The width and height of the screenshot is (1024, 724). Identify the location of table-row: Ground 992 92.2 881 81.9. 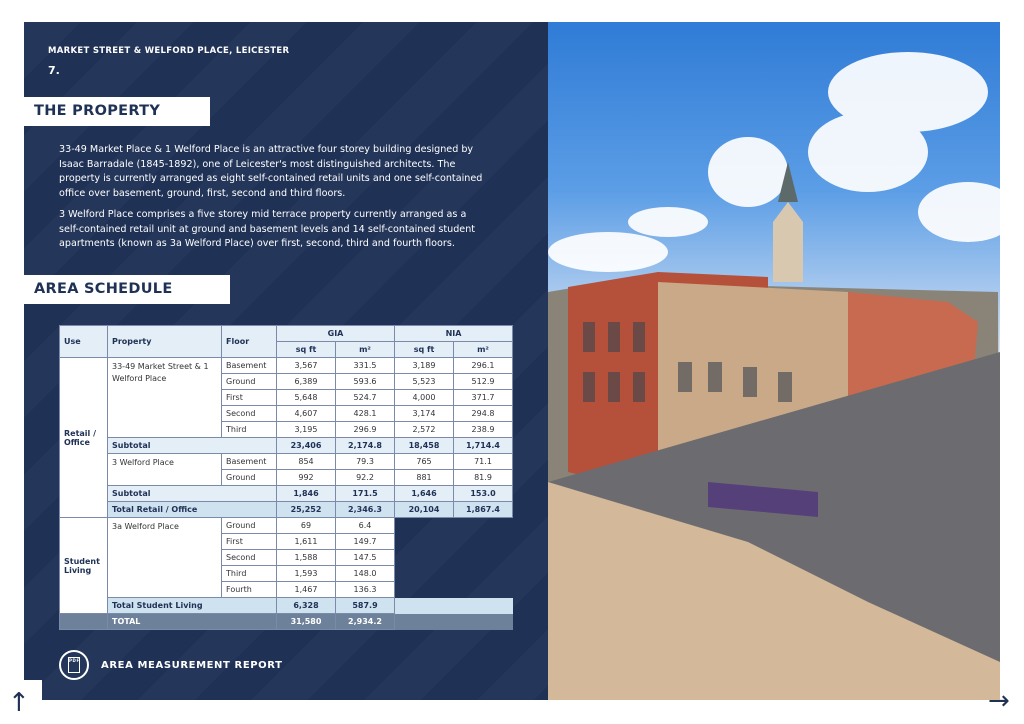
(286, 477).